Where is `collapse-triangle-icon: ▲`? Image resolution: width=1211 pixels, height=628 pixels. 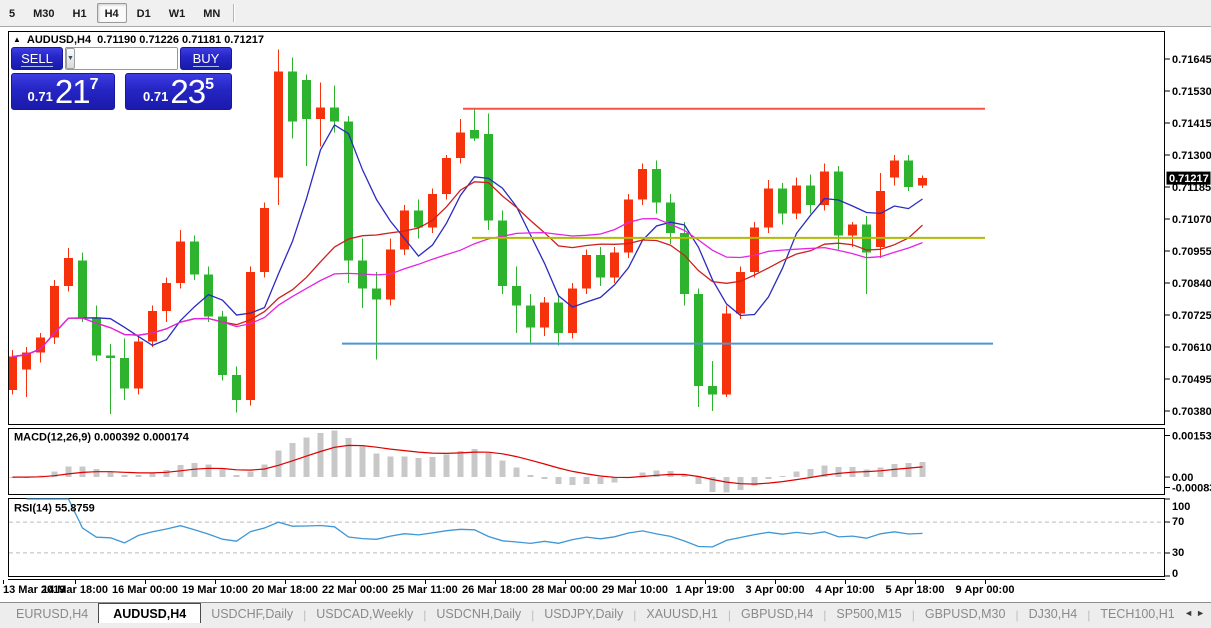 collapse-triangle-icon: ▲ is located at coordinates (17, 39).